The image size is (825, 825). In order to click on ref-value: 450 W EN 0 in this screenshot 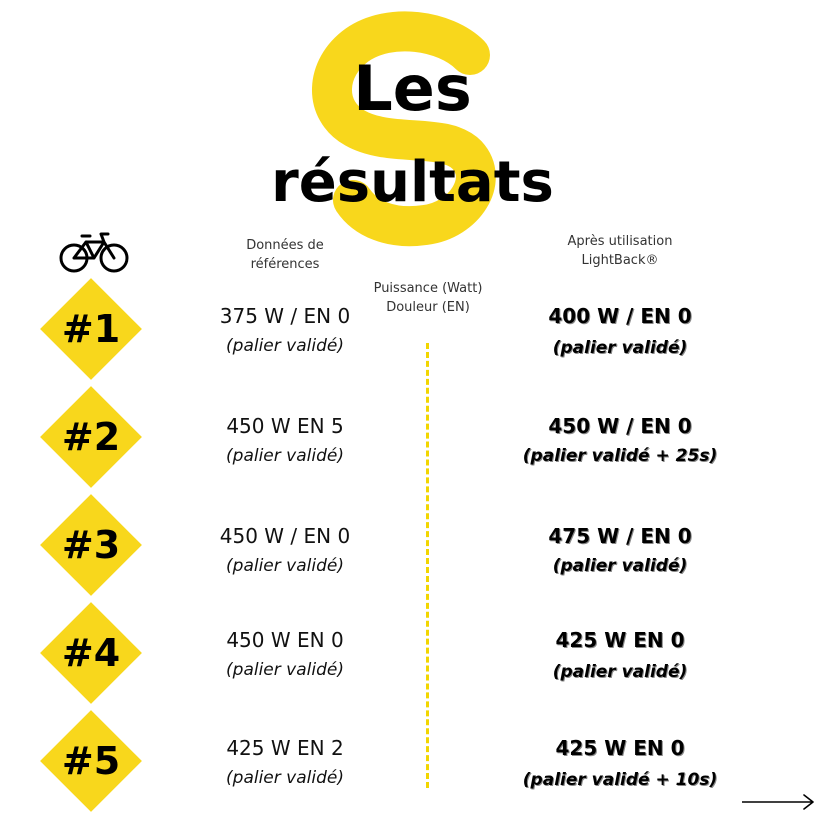, I will do `click(285, 640)`.